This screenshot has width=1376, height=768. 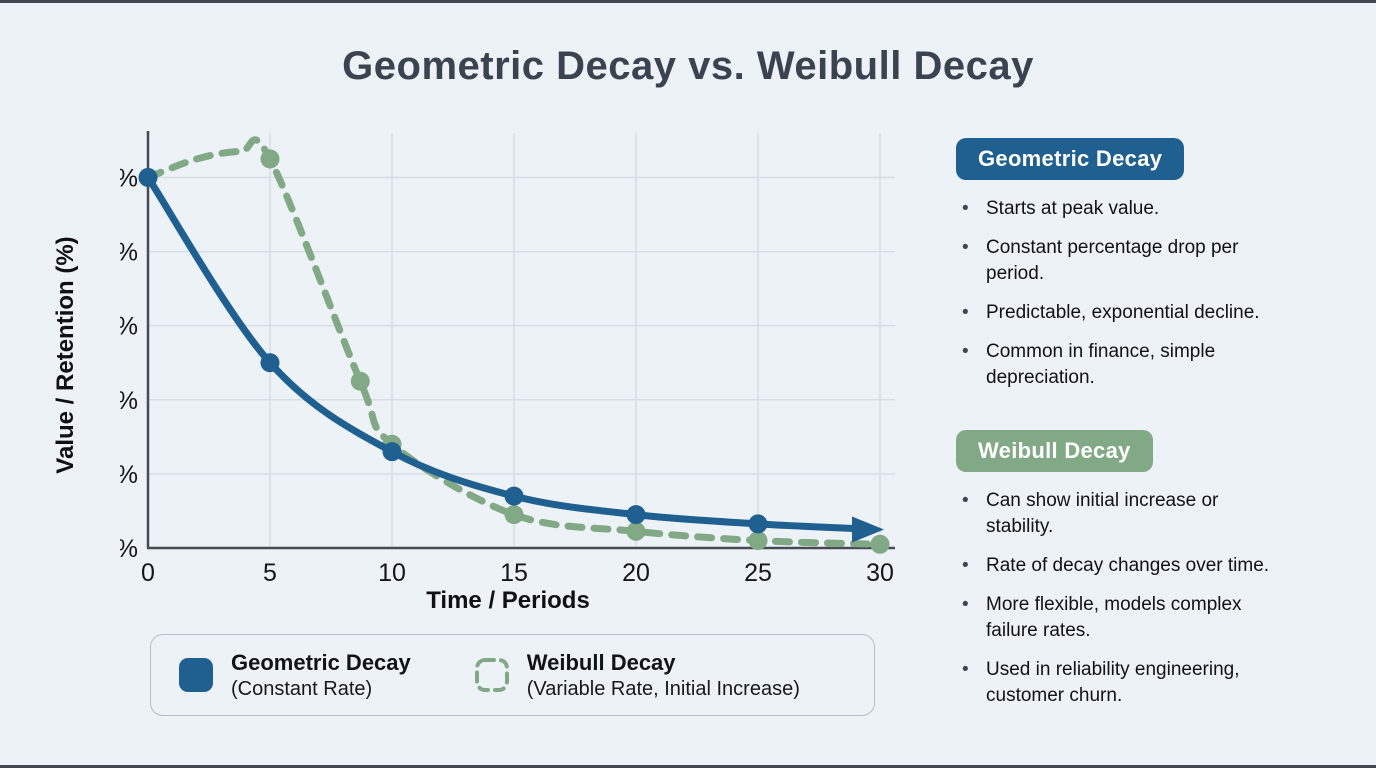 I want to click on bottom-edge-artifact, so click(x=688, y=766).